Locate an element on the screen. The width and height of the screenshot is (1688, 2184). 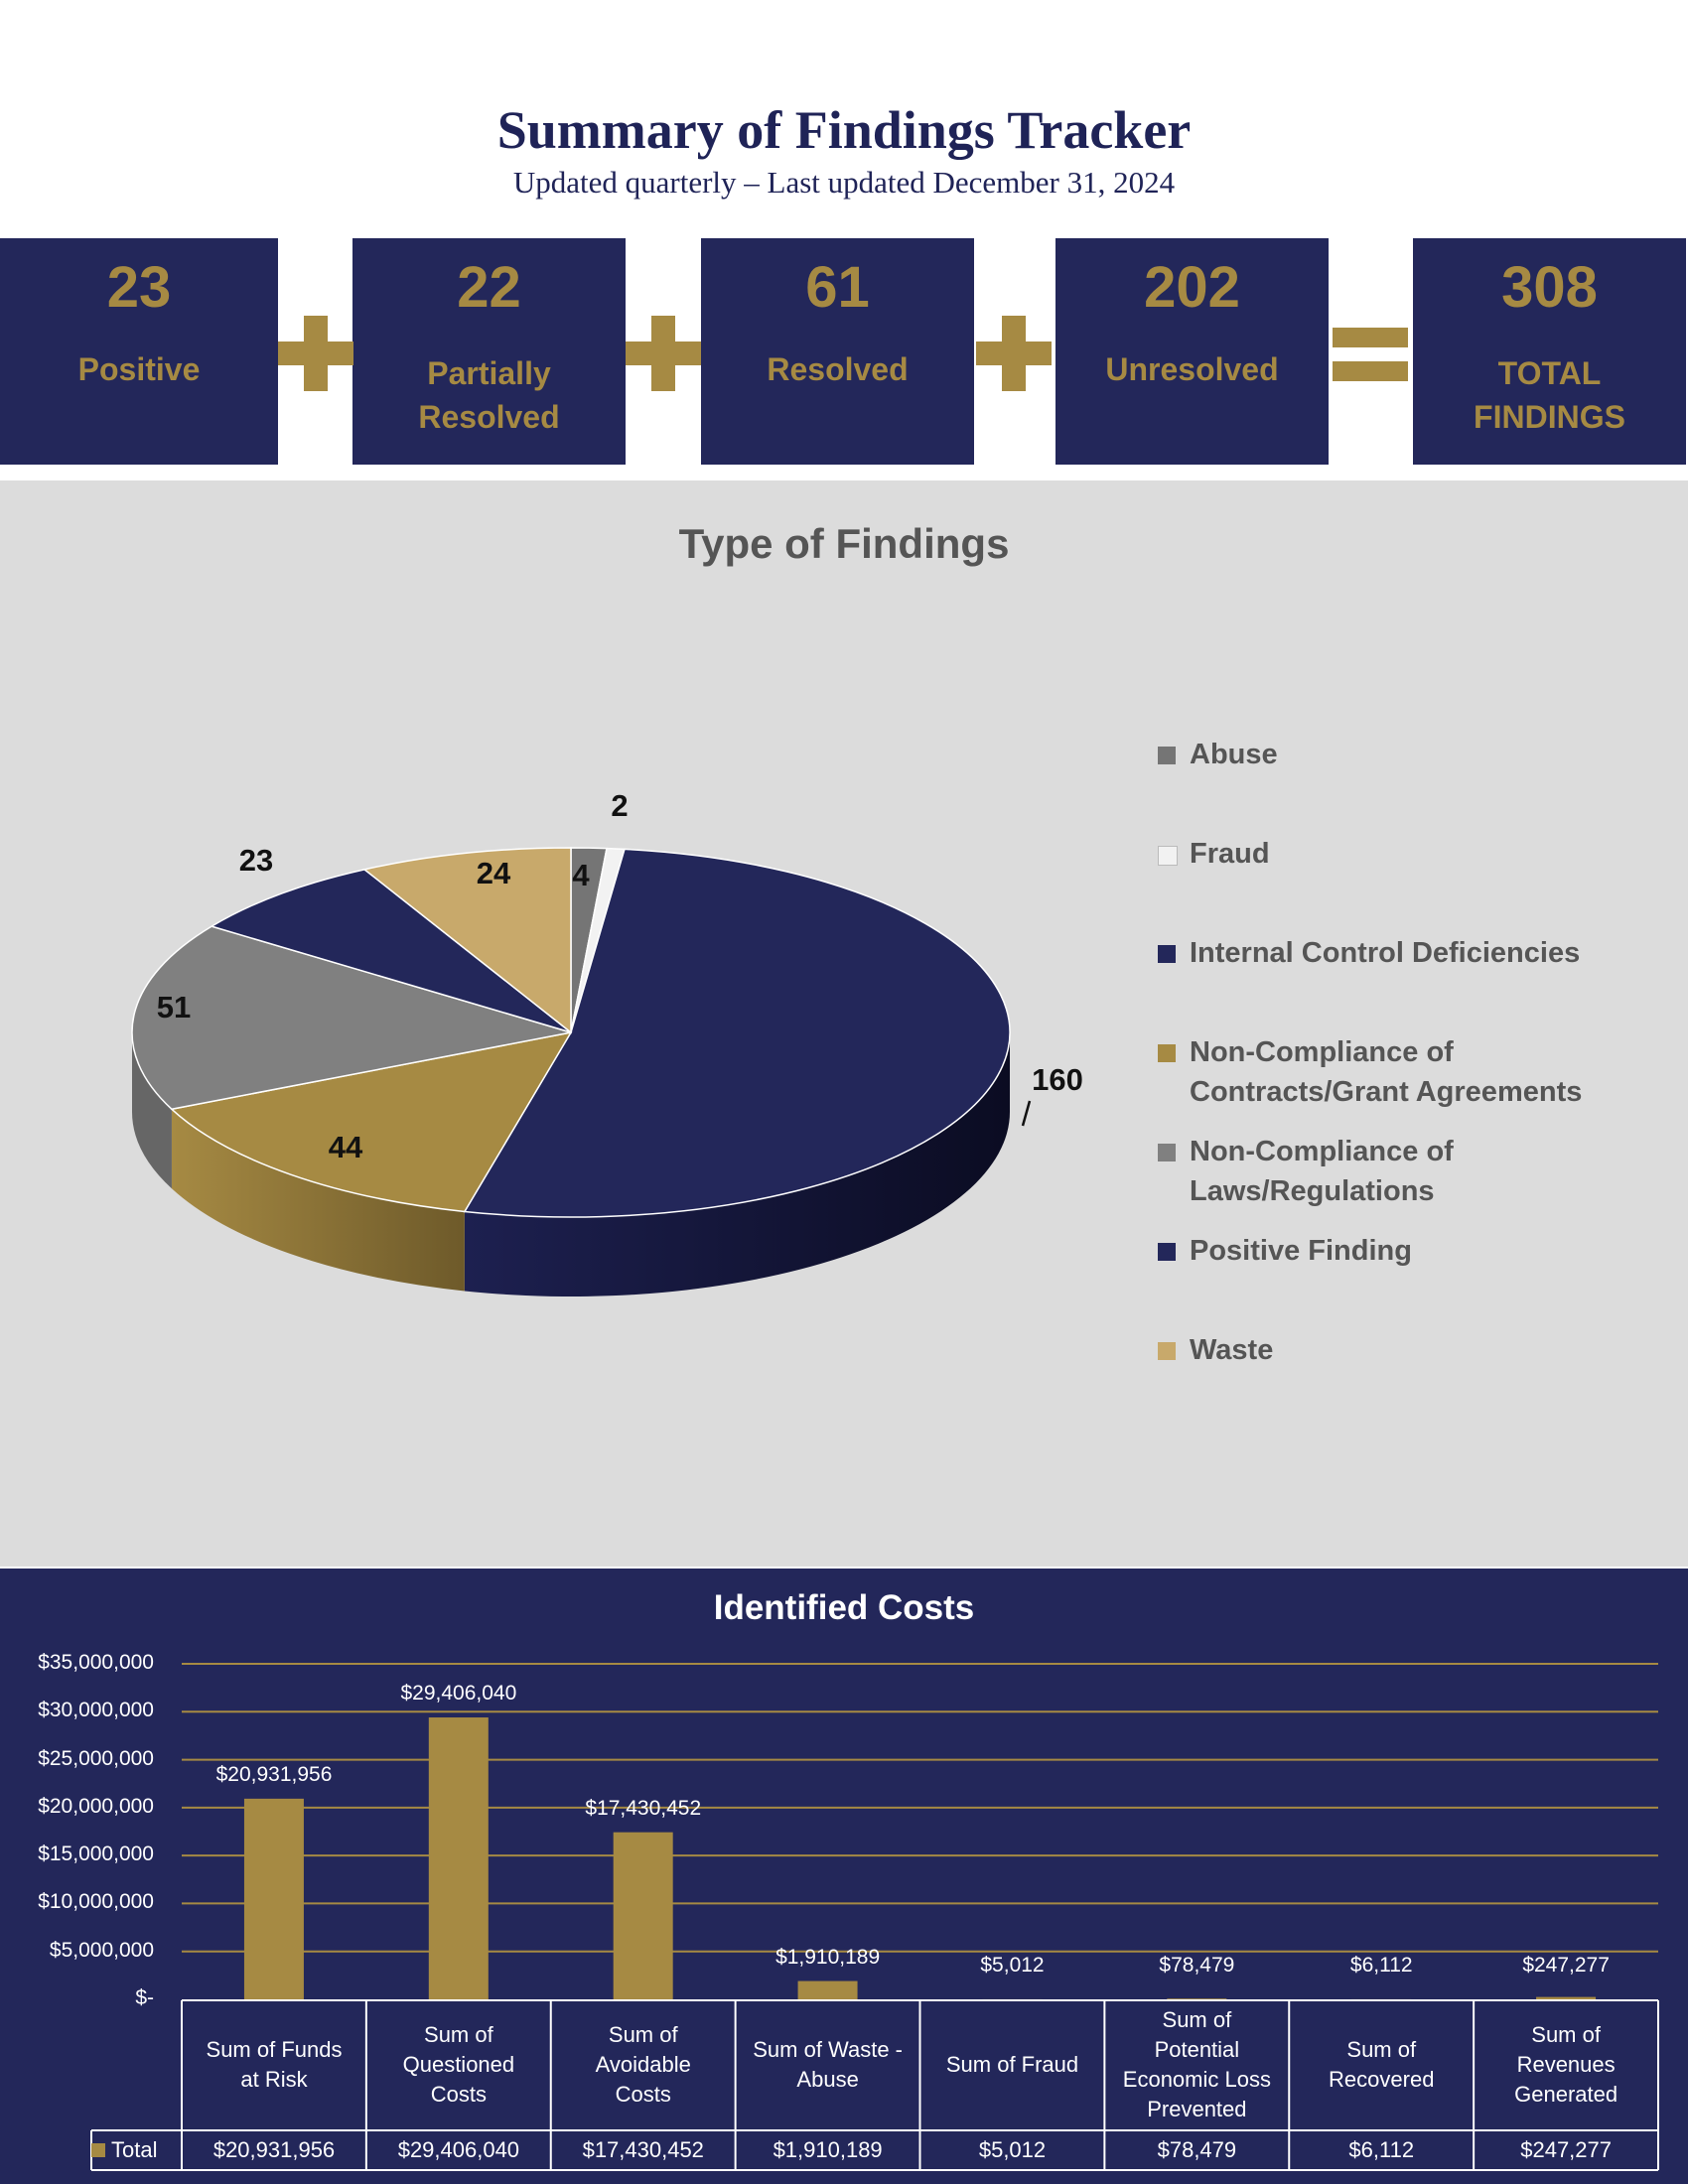
y-tick-label: $25,000,000 is located at coordinates (96, 1758).